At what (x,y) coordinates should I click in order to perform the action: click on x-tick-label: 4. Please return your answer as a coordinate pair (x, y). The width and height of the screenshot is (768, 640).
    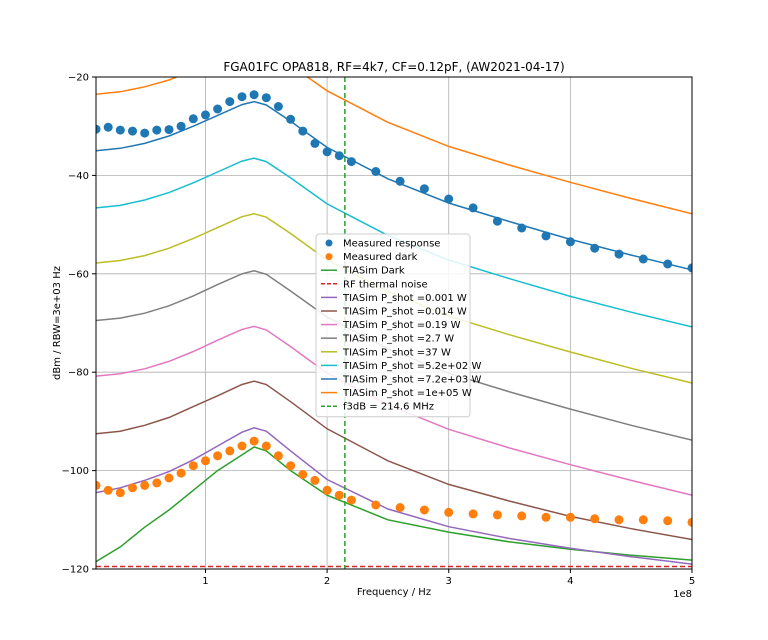
    Looking at the image, I should click on (570, 581).